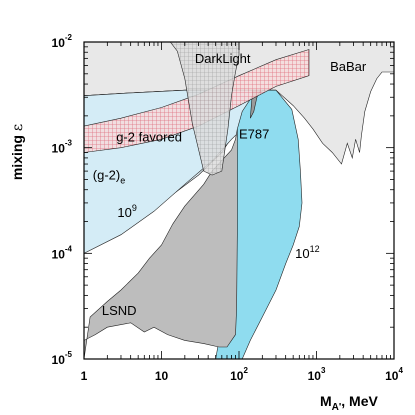 The height and width of the screenshot is (415, 415). I want to click on y-tick-label: 10⁻², so click(62, 41).